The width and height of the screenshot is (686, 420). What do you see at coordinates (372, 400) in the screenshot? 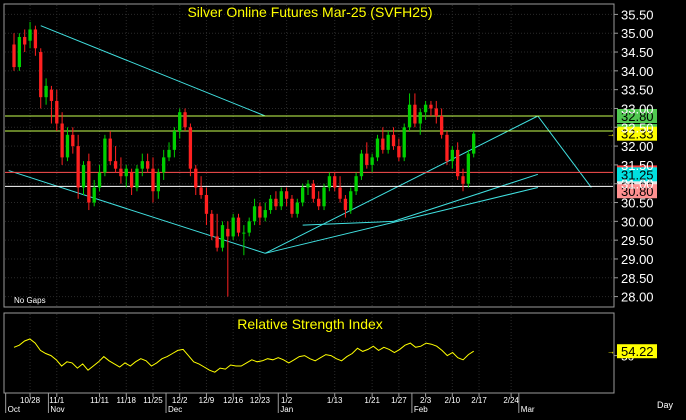
I see `date-tick-label: 1/21` at bounding box center [372, 400].